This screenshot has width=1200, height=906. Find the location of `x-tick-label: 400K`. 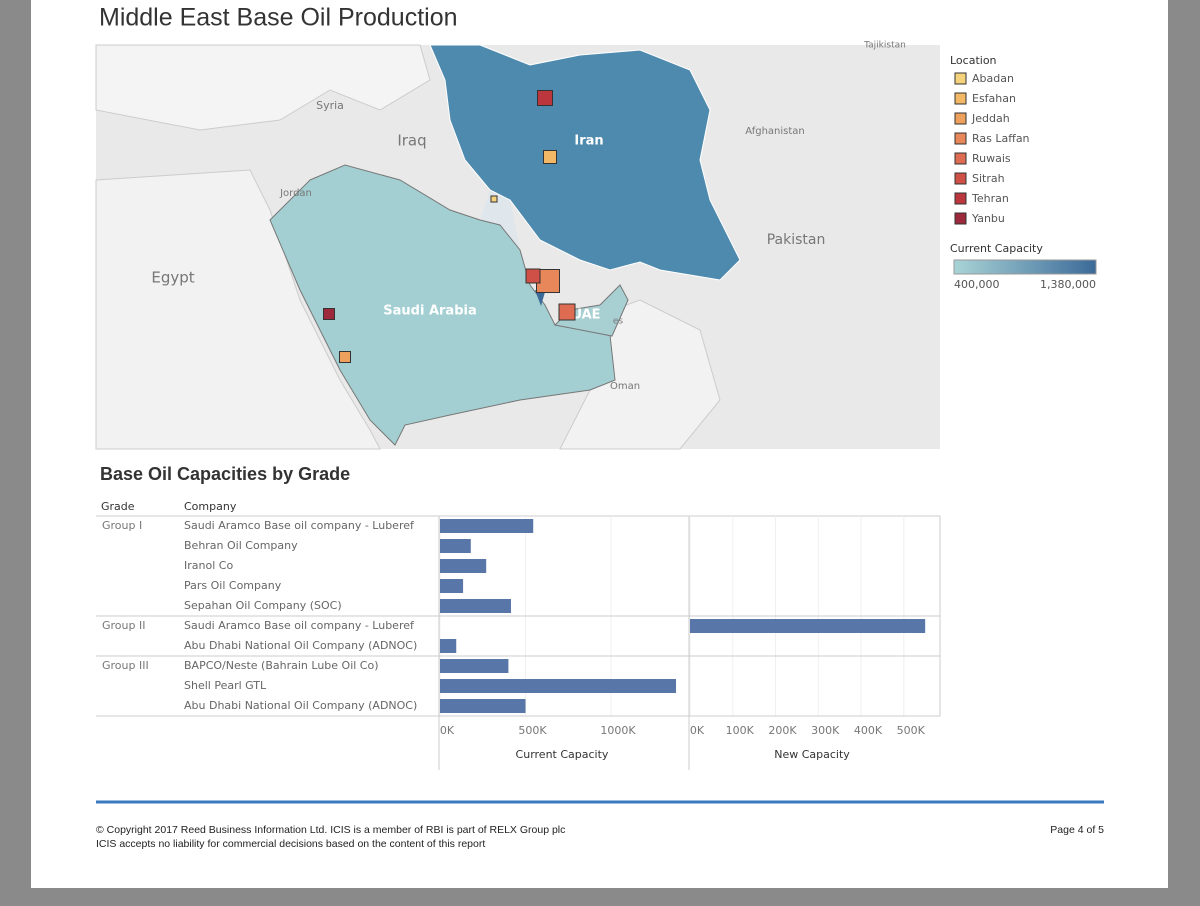

x-tick-label: 400K is located at coordinates (868, 730).